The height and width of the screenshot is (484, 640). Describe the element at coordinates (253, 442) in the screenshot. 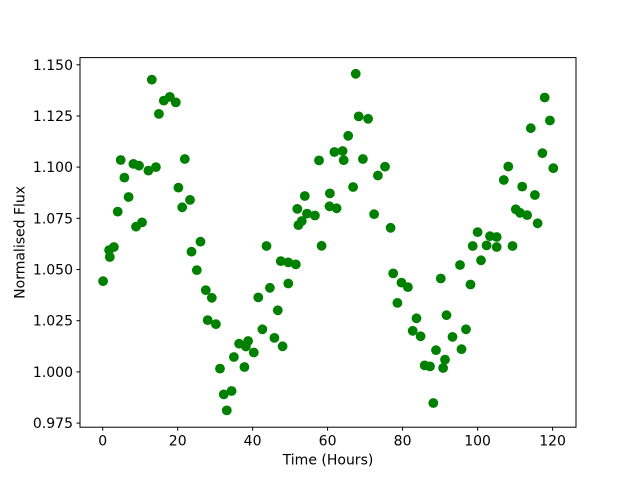

I see `x-tick-label: 40` at that location.